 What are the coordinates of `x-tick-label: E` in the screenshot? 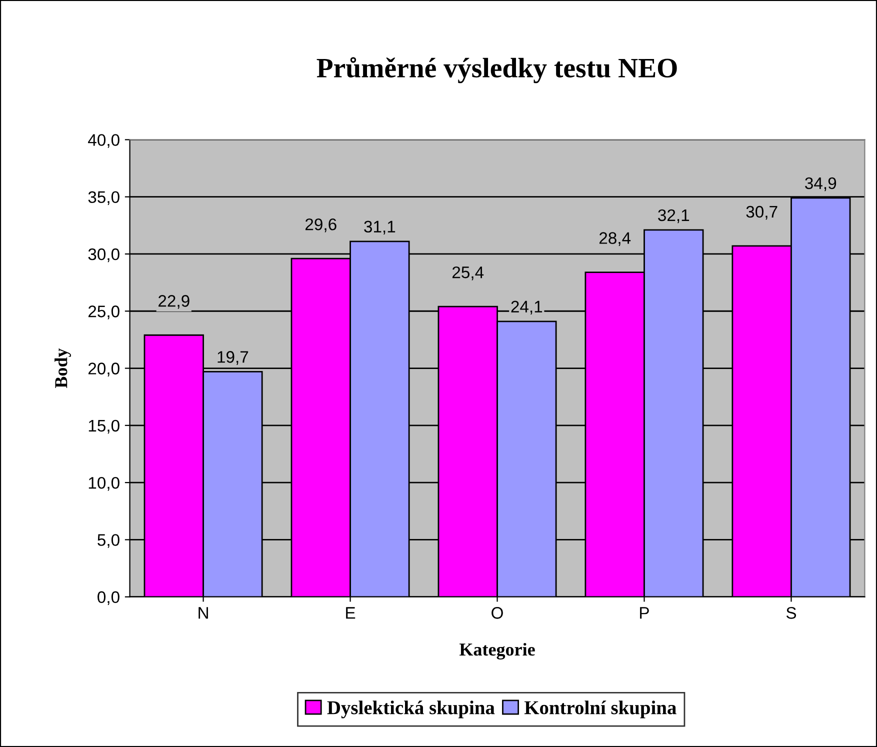 It's located at (351, 613).